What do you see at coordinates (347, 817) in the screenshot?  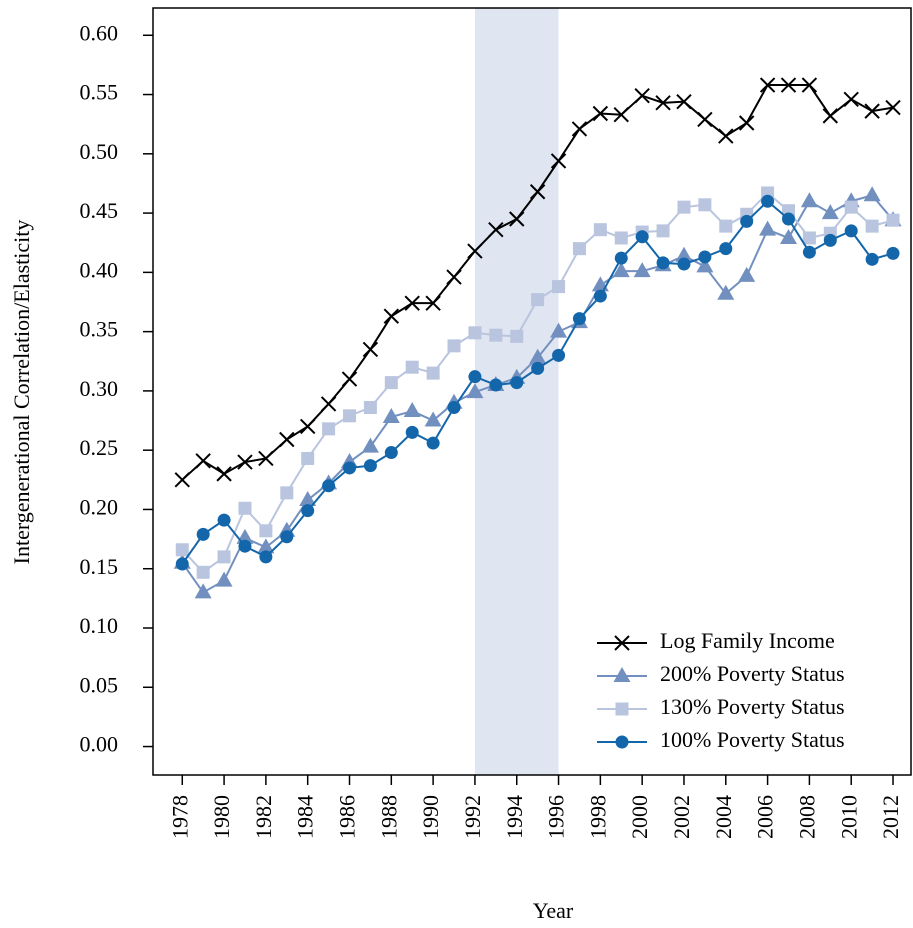 I see `x-tick-label: 1986` at bounding box center [347, 817].